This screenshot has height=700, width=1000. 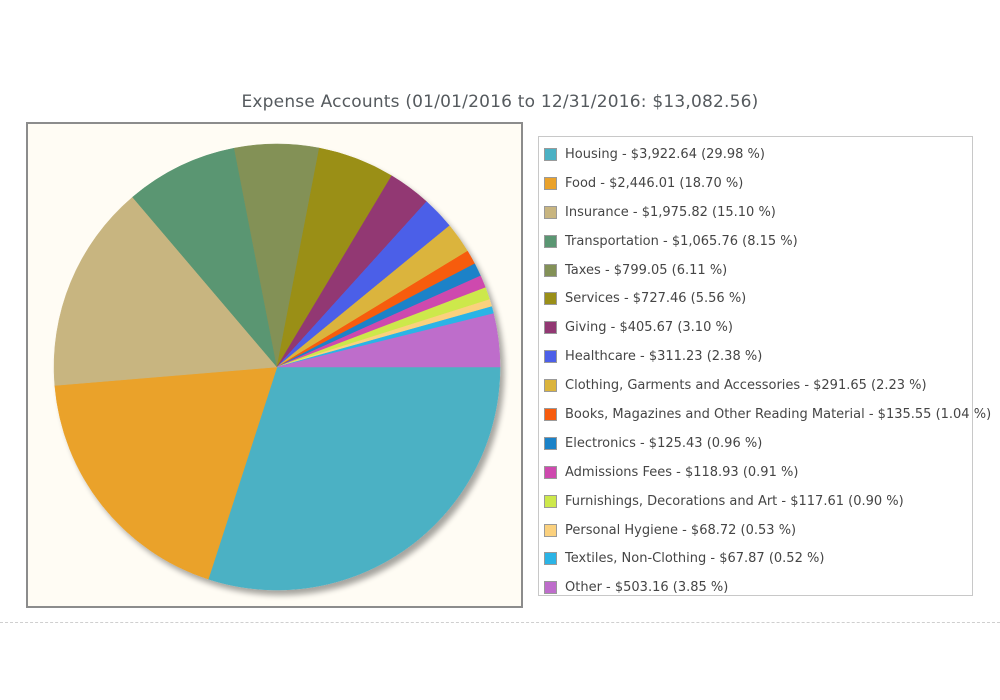 What do you see at coordinates (649, 328) in the screenshot?
I see `legend-label: Giving - $405.67 (3.10 %)` at bounding box center [649, 328].